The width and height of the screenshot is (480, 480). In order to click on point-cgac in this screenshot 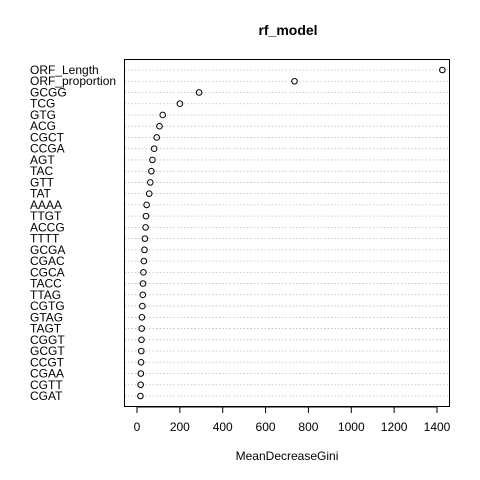, I will do `click(144, 261)`.